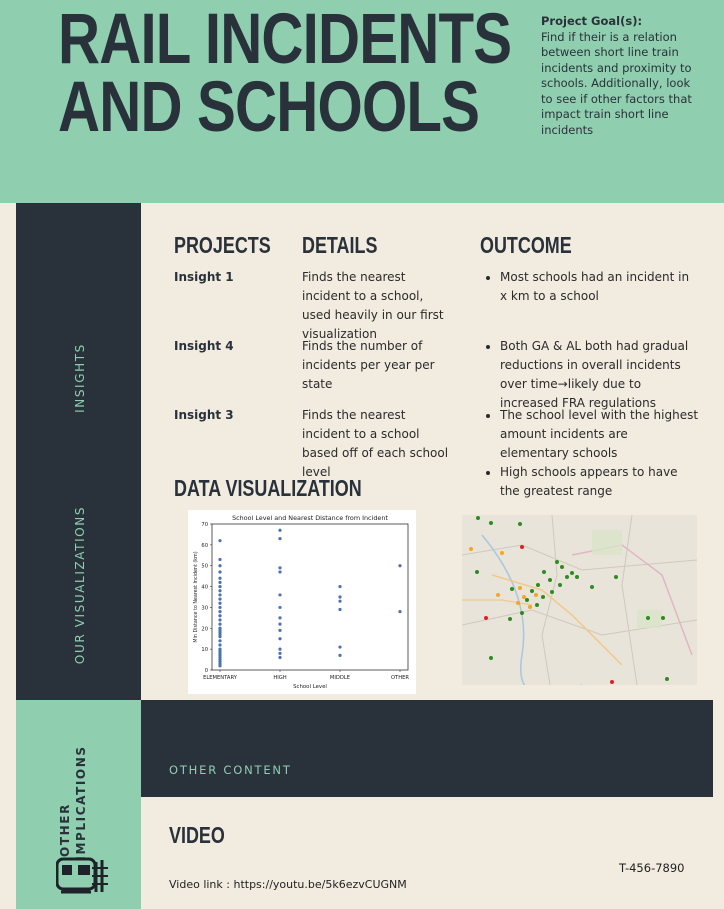 Image resolution: width=724 pixels, height=909 pixels. What do you see at coordinates (400, 678) in the screenshot?
I see `x-tick-label: OTHER` at bounding box center [400, 678].